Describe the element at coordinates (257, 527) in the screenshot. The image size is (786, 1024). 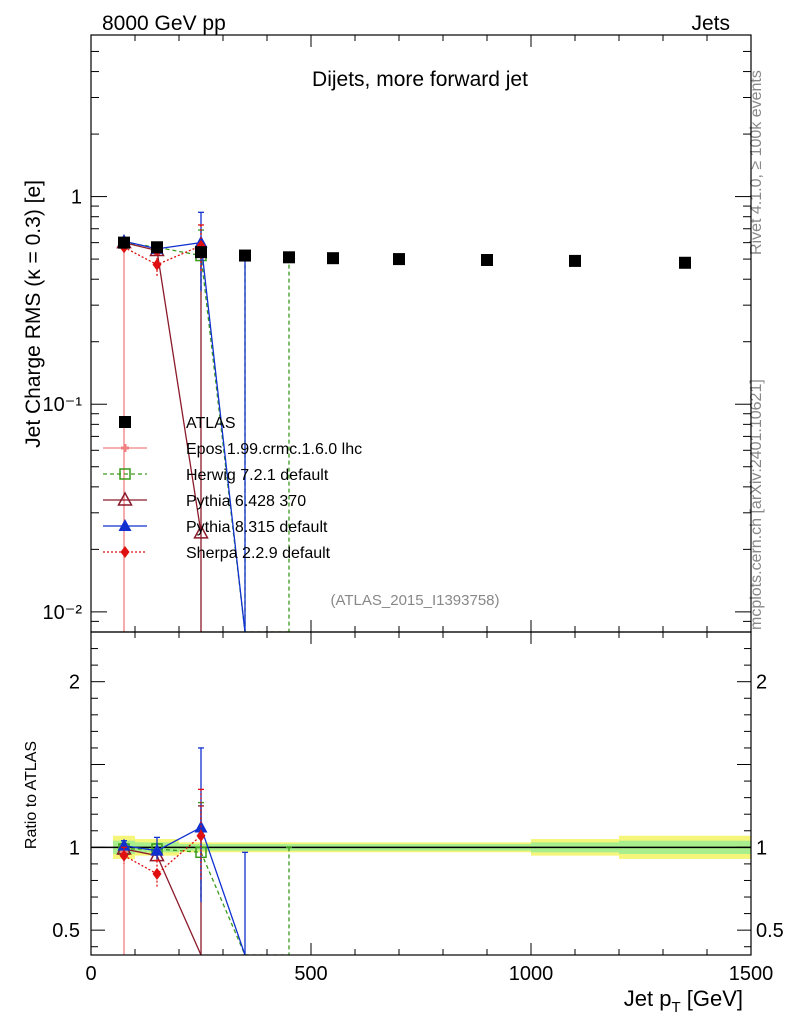
I see `legend-label: Pythia 8.315 default` at that location.